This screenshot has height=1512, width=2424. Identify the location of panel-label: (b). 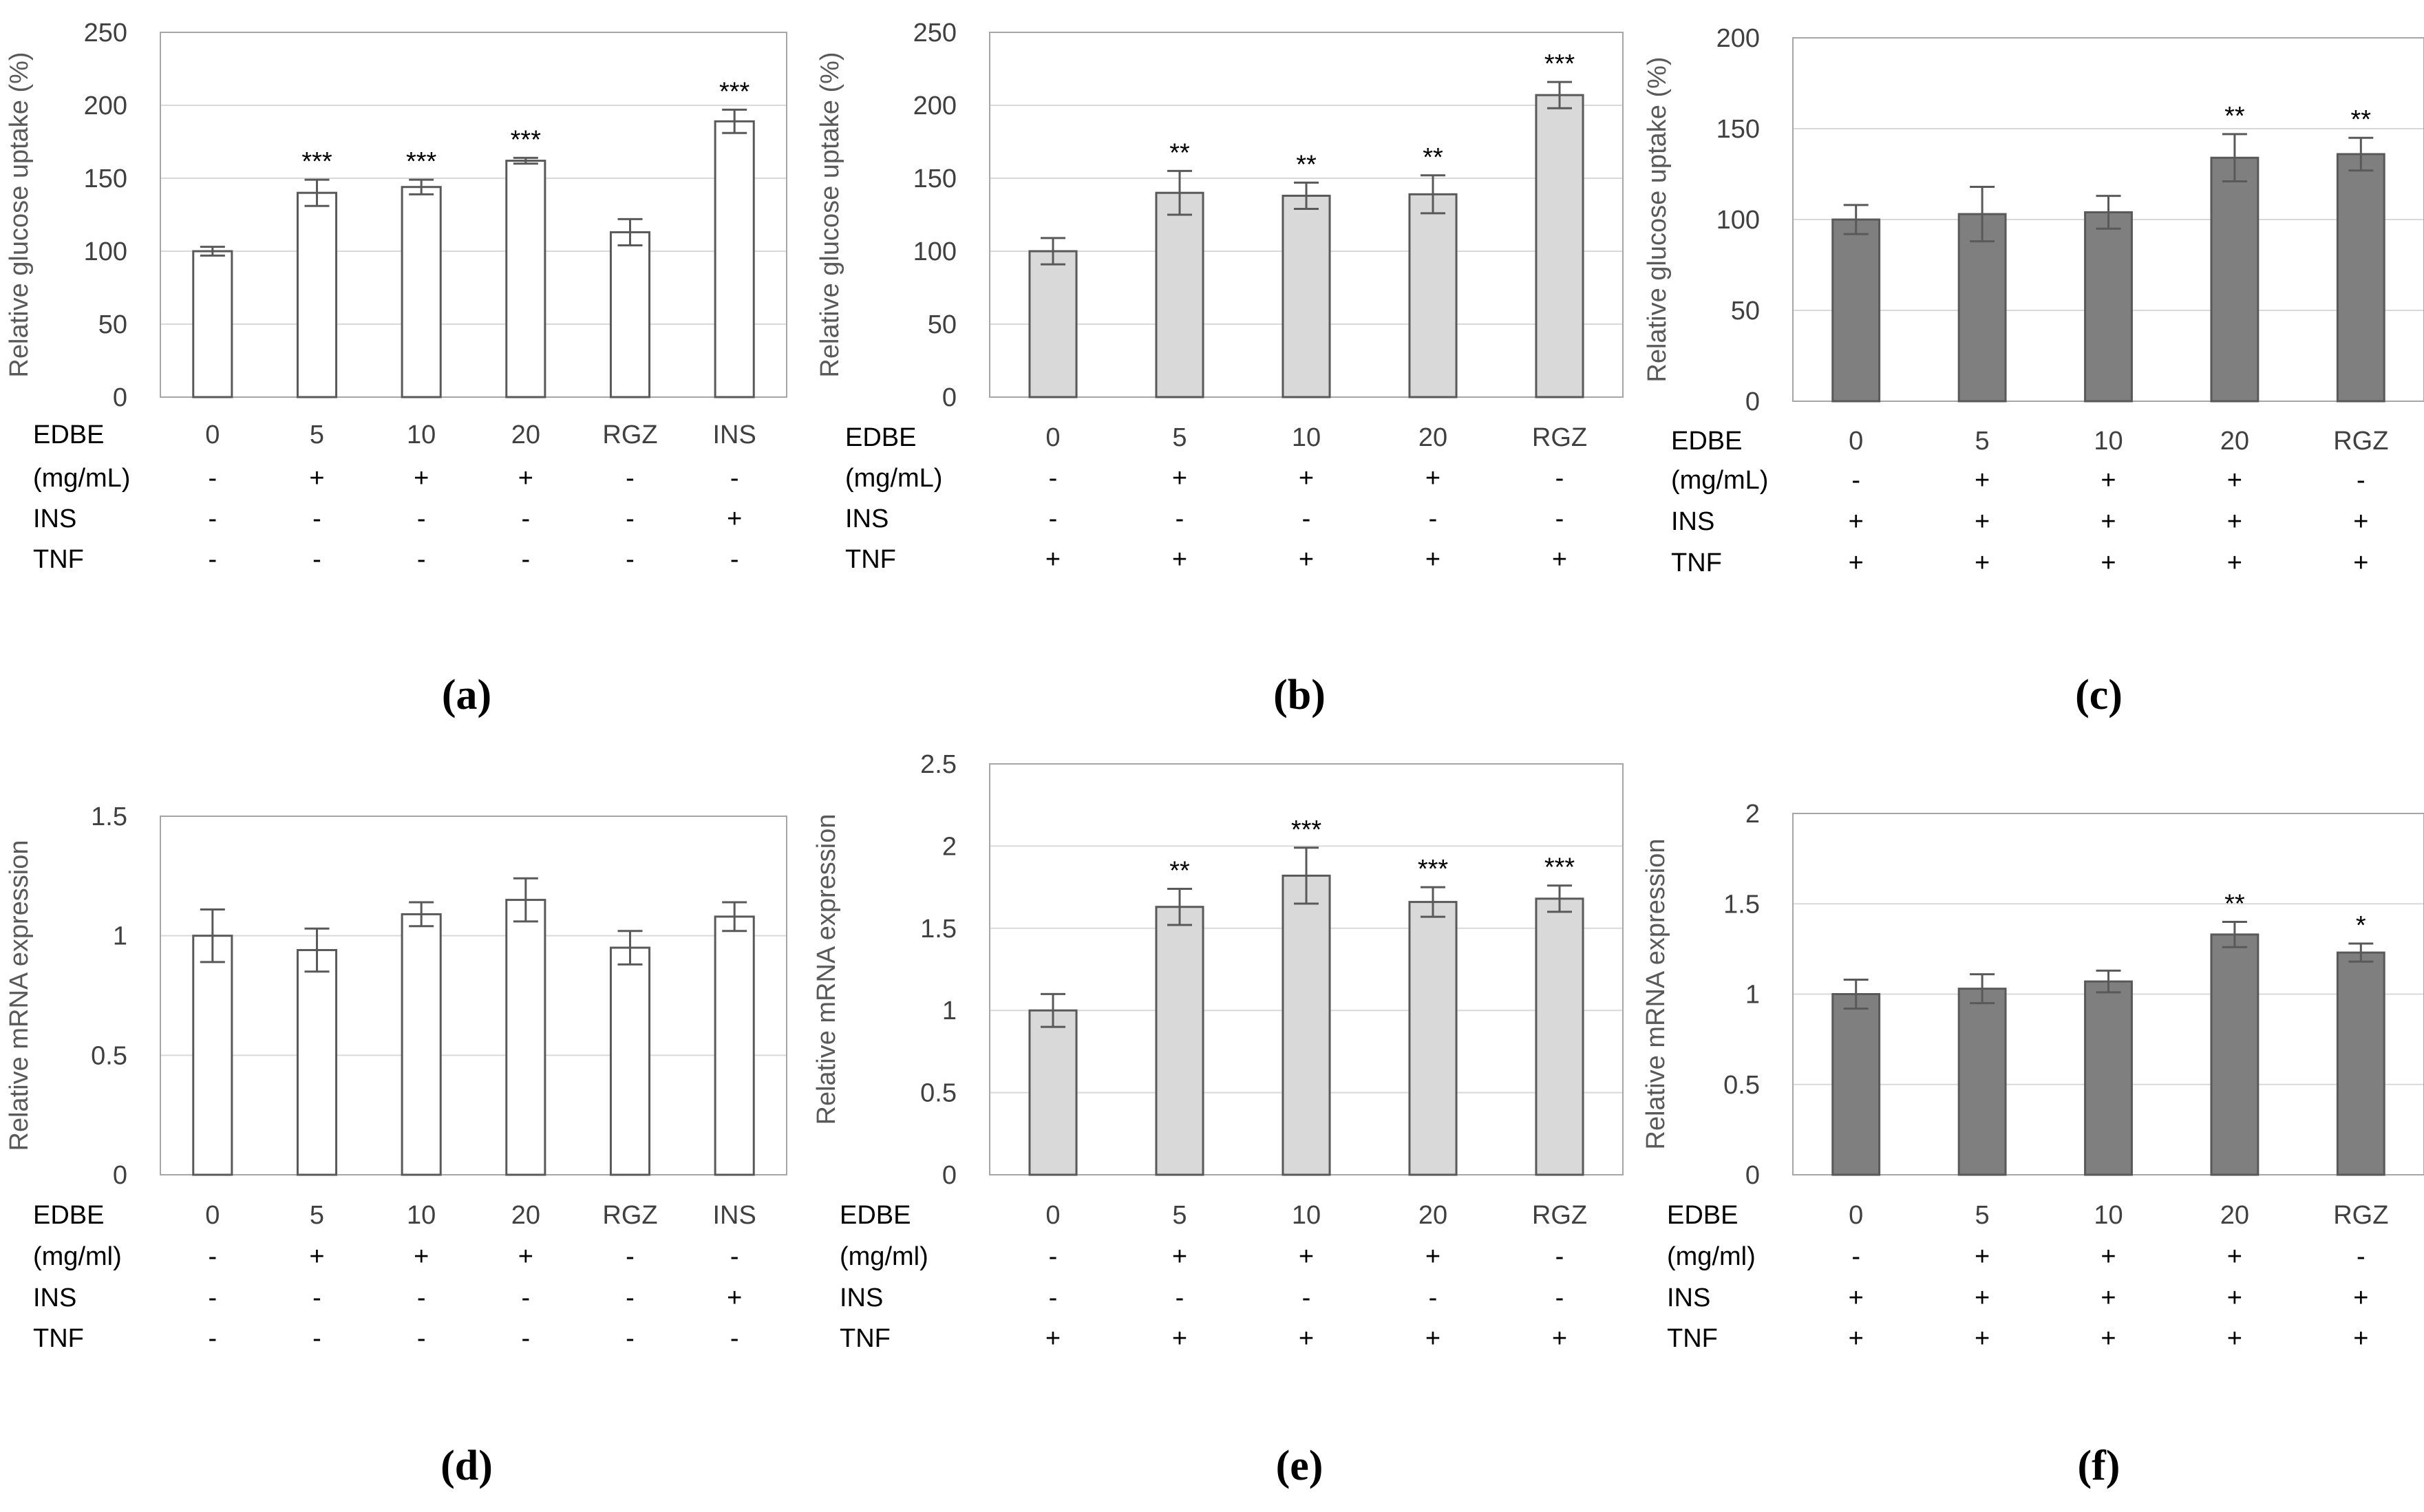
(1299, 695).